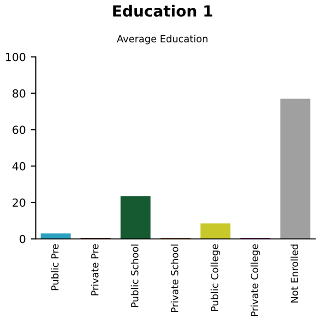 The width and height of the screenshot is (325, 325). Describe the element at coordinates (162, 10) in the screenshot. I see `chart-title: Education 1` at that location.